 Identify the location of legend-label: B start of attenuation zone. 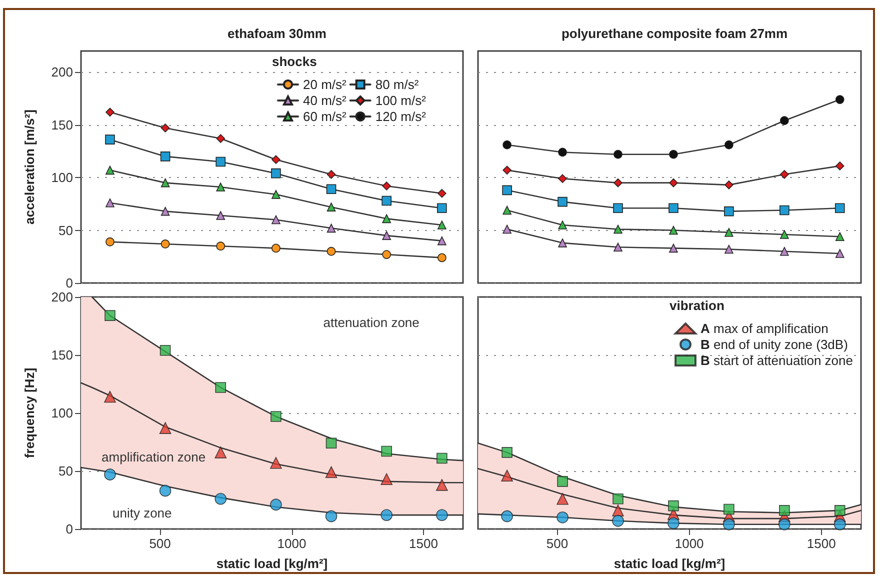
(776, 360).